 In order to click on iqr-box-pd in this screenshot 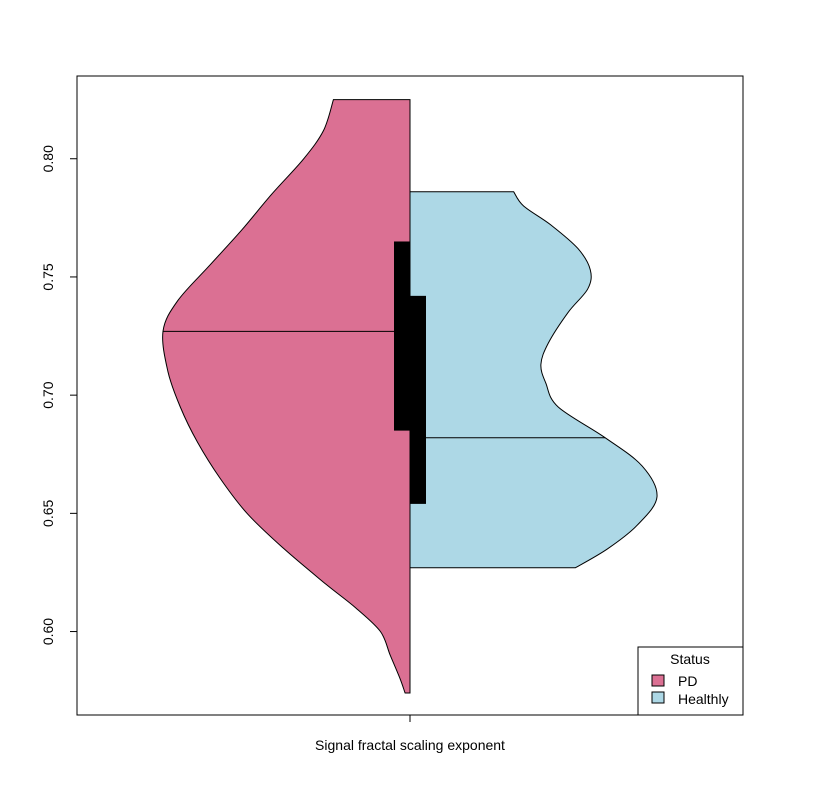, I will do `click(402, 336)`.